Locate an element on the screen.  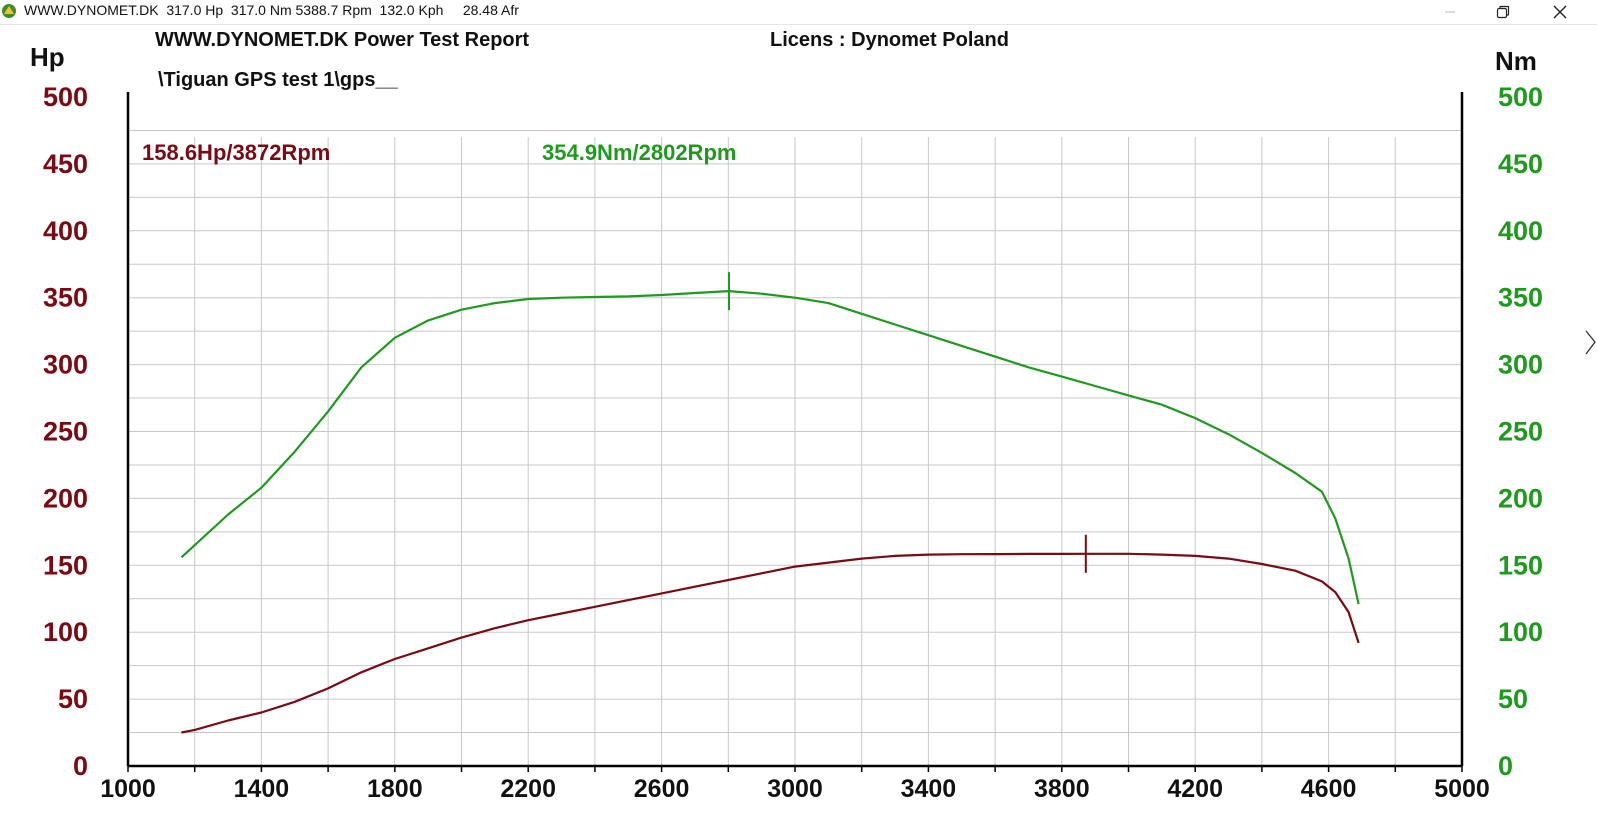
y-right-tick-label: 200 is located at coordinates (1520, 498).